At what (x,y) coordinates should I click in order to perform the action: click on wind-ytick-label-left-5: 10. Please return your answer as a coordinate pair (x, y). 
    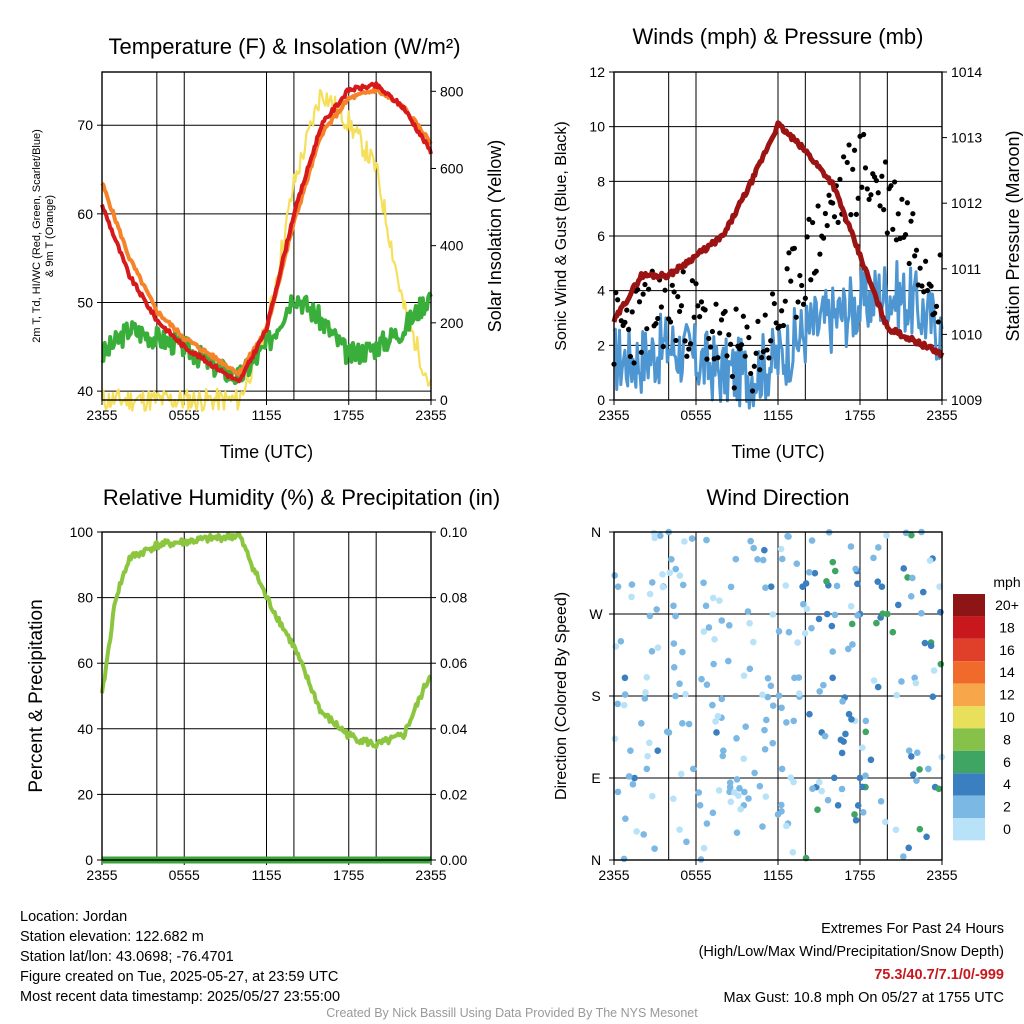
    Looking at the image, I should click on (597, 127).